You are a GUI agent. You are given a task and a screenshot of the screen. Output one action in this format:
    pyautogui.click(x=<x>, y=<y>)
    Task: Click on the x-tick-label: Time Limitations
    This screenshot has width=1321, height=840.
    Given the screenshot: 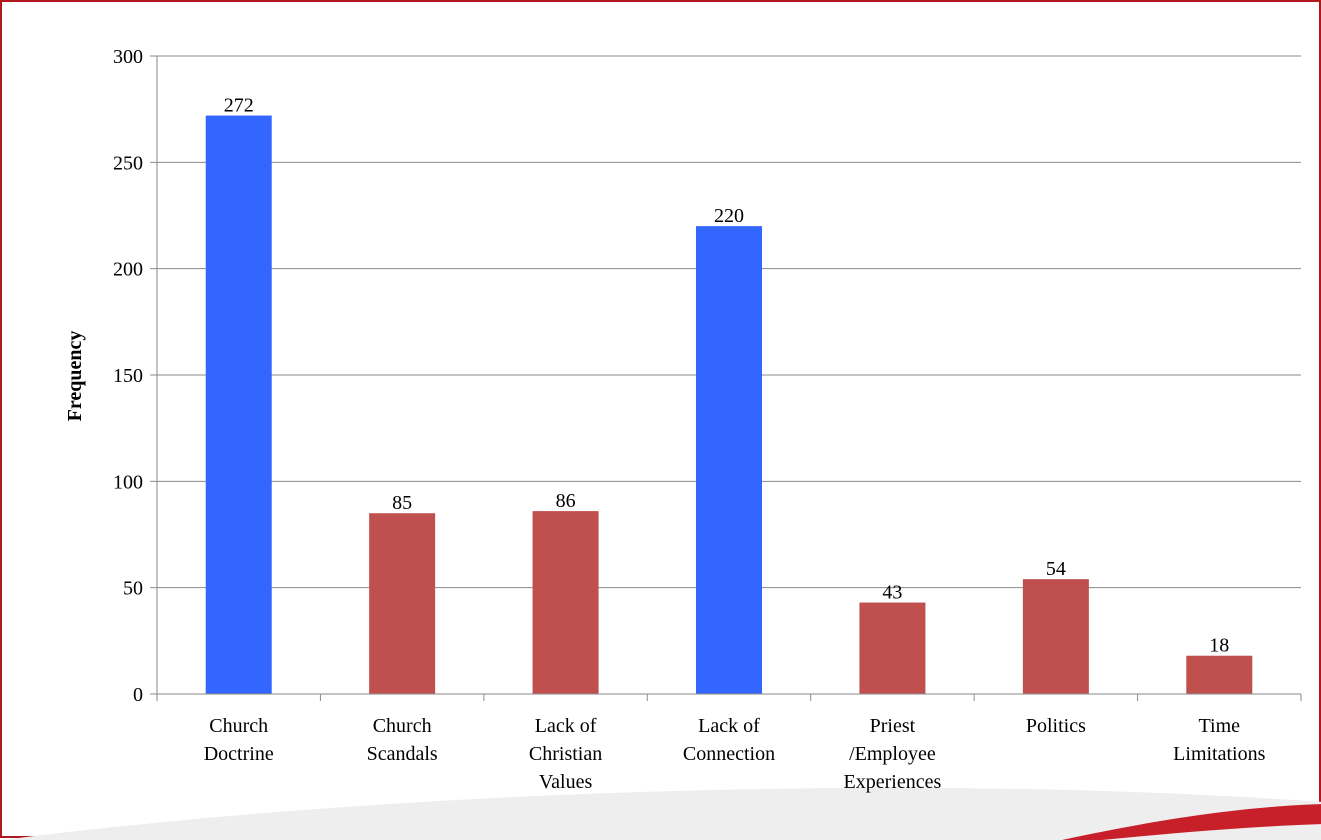 What is the action you would take?
    pyautogui.click(x=1219, y=740)
    